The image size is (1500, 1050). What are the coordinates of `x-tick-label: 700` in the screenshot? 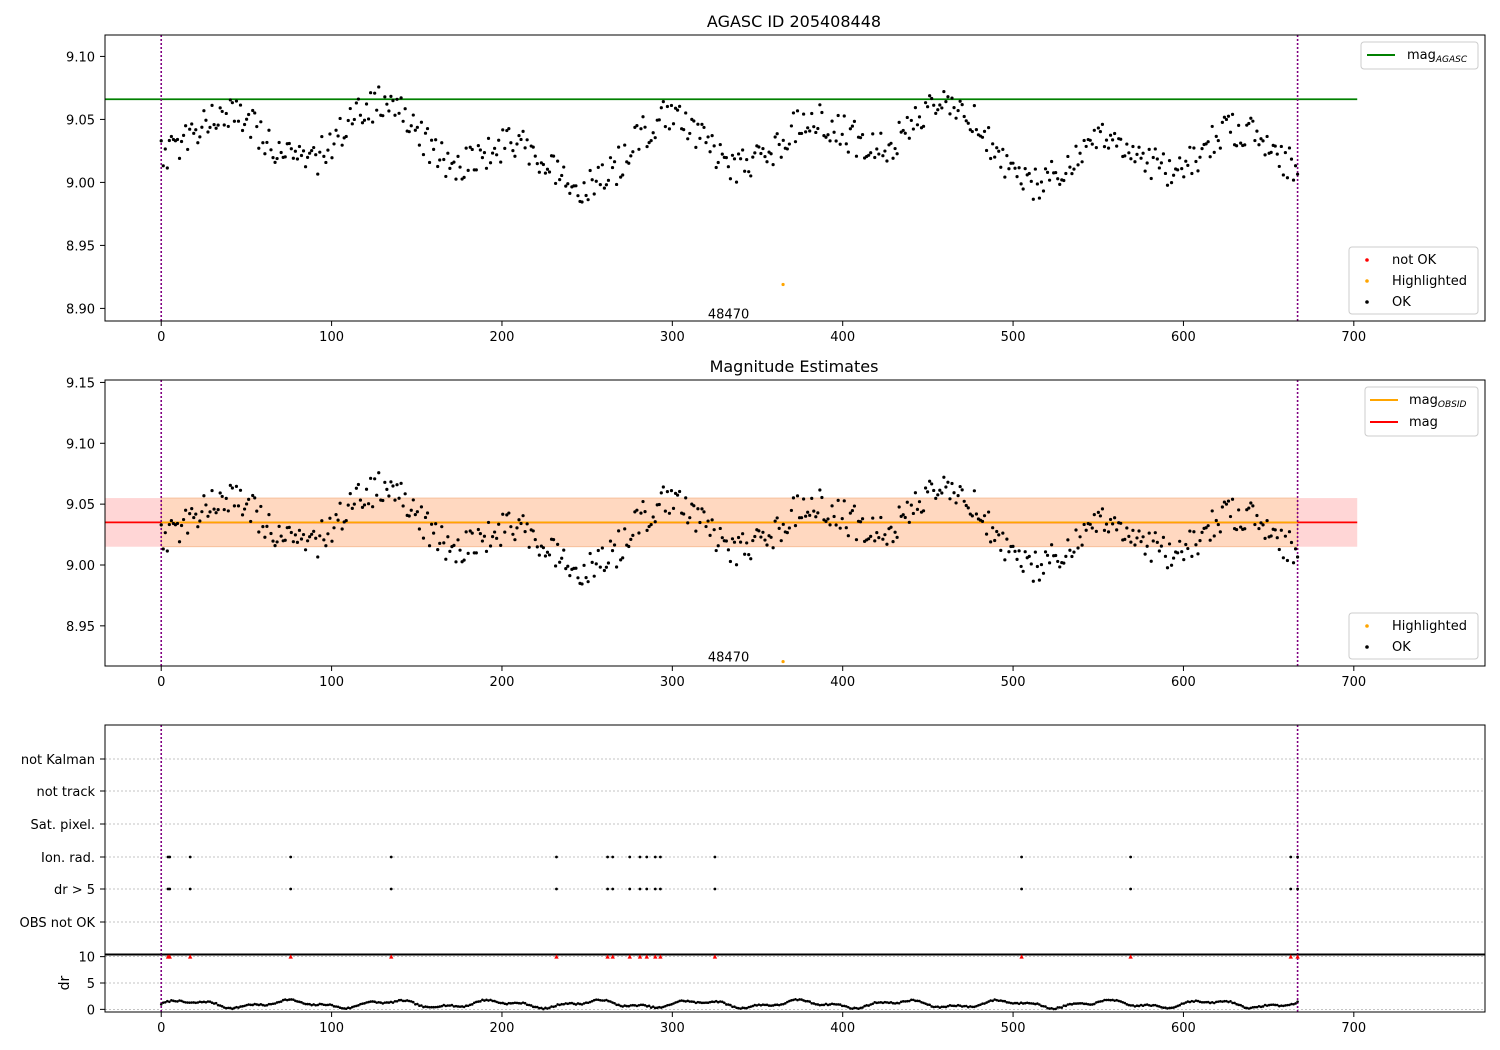 It's located at (1353, 682).